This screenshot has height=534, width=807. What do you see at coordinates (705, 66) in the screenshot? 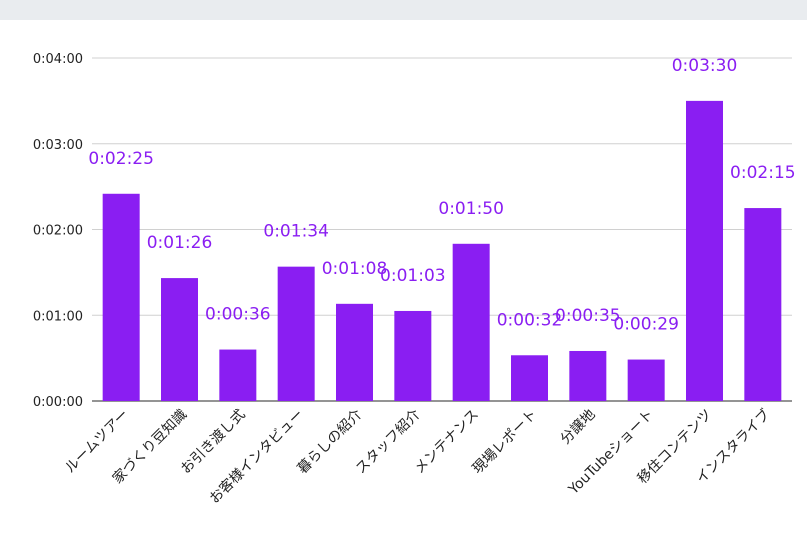
I see `data-label: 0:03:30` at bounding box center [705, 66].